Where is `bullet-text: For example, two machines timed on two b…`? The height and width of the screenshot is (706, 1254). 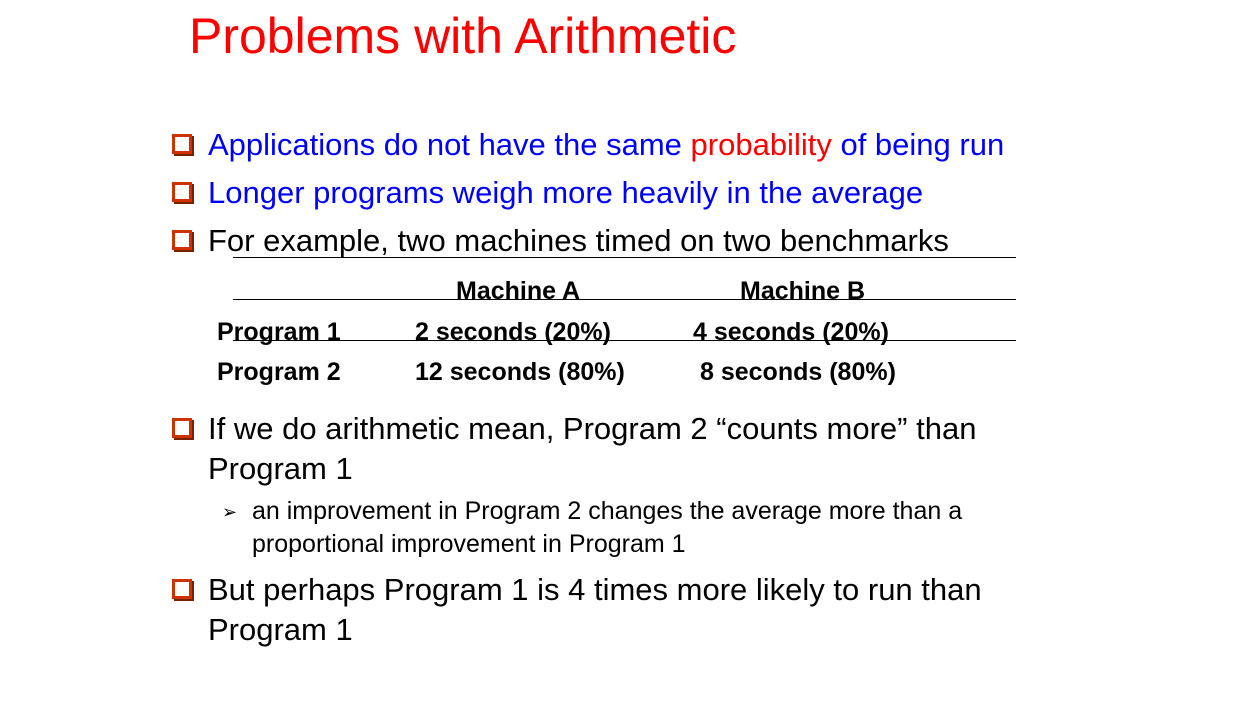
bullet-text: For example, two machines timed on two b… is located at coordinates (578, 240).